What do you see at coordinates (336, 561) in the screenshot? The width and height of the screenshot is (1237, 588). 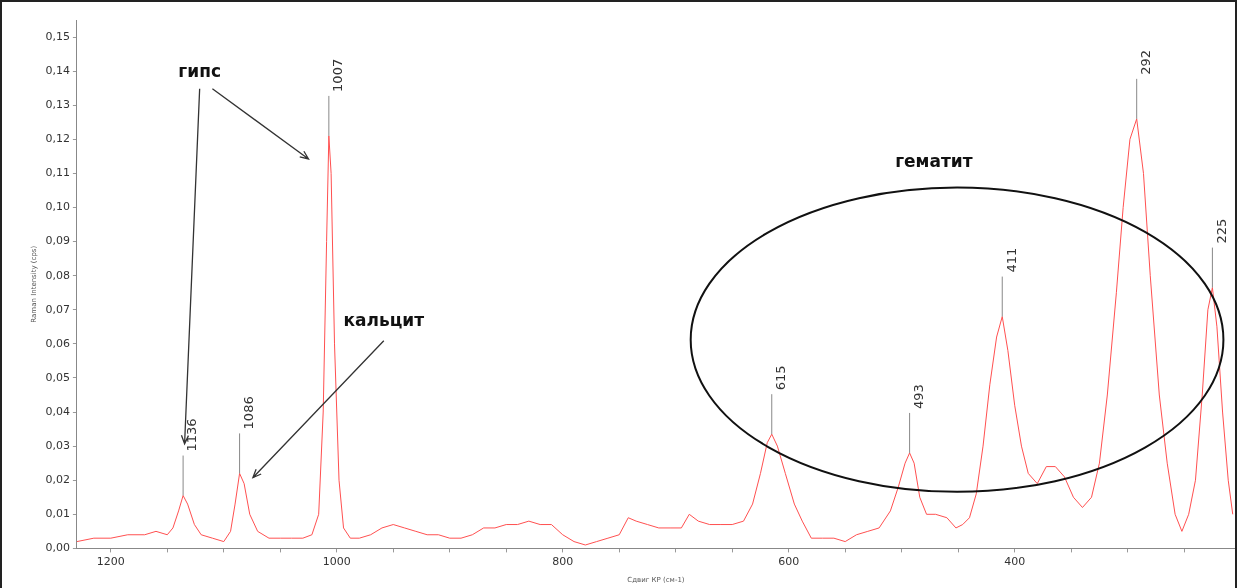 I see `x-tick-label: 1000` at bounding box center [336, 561].